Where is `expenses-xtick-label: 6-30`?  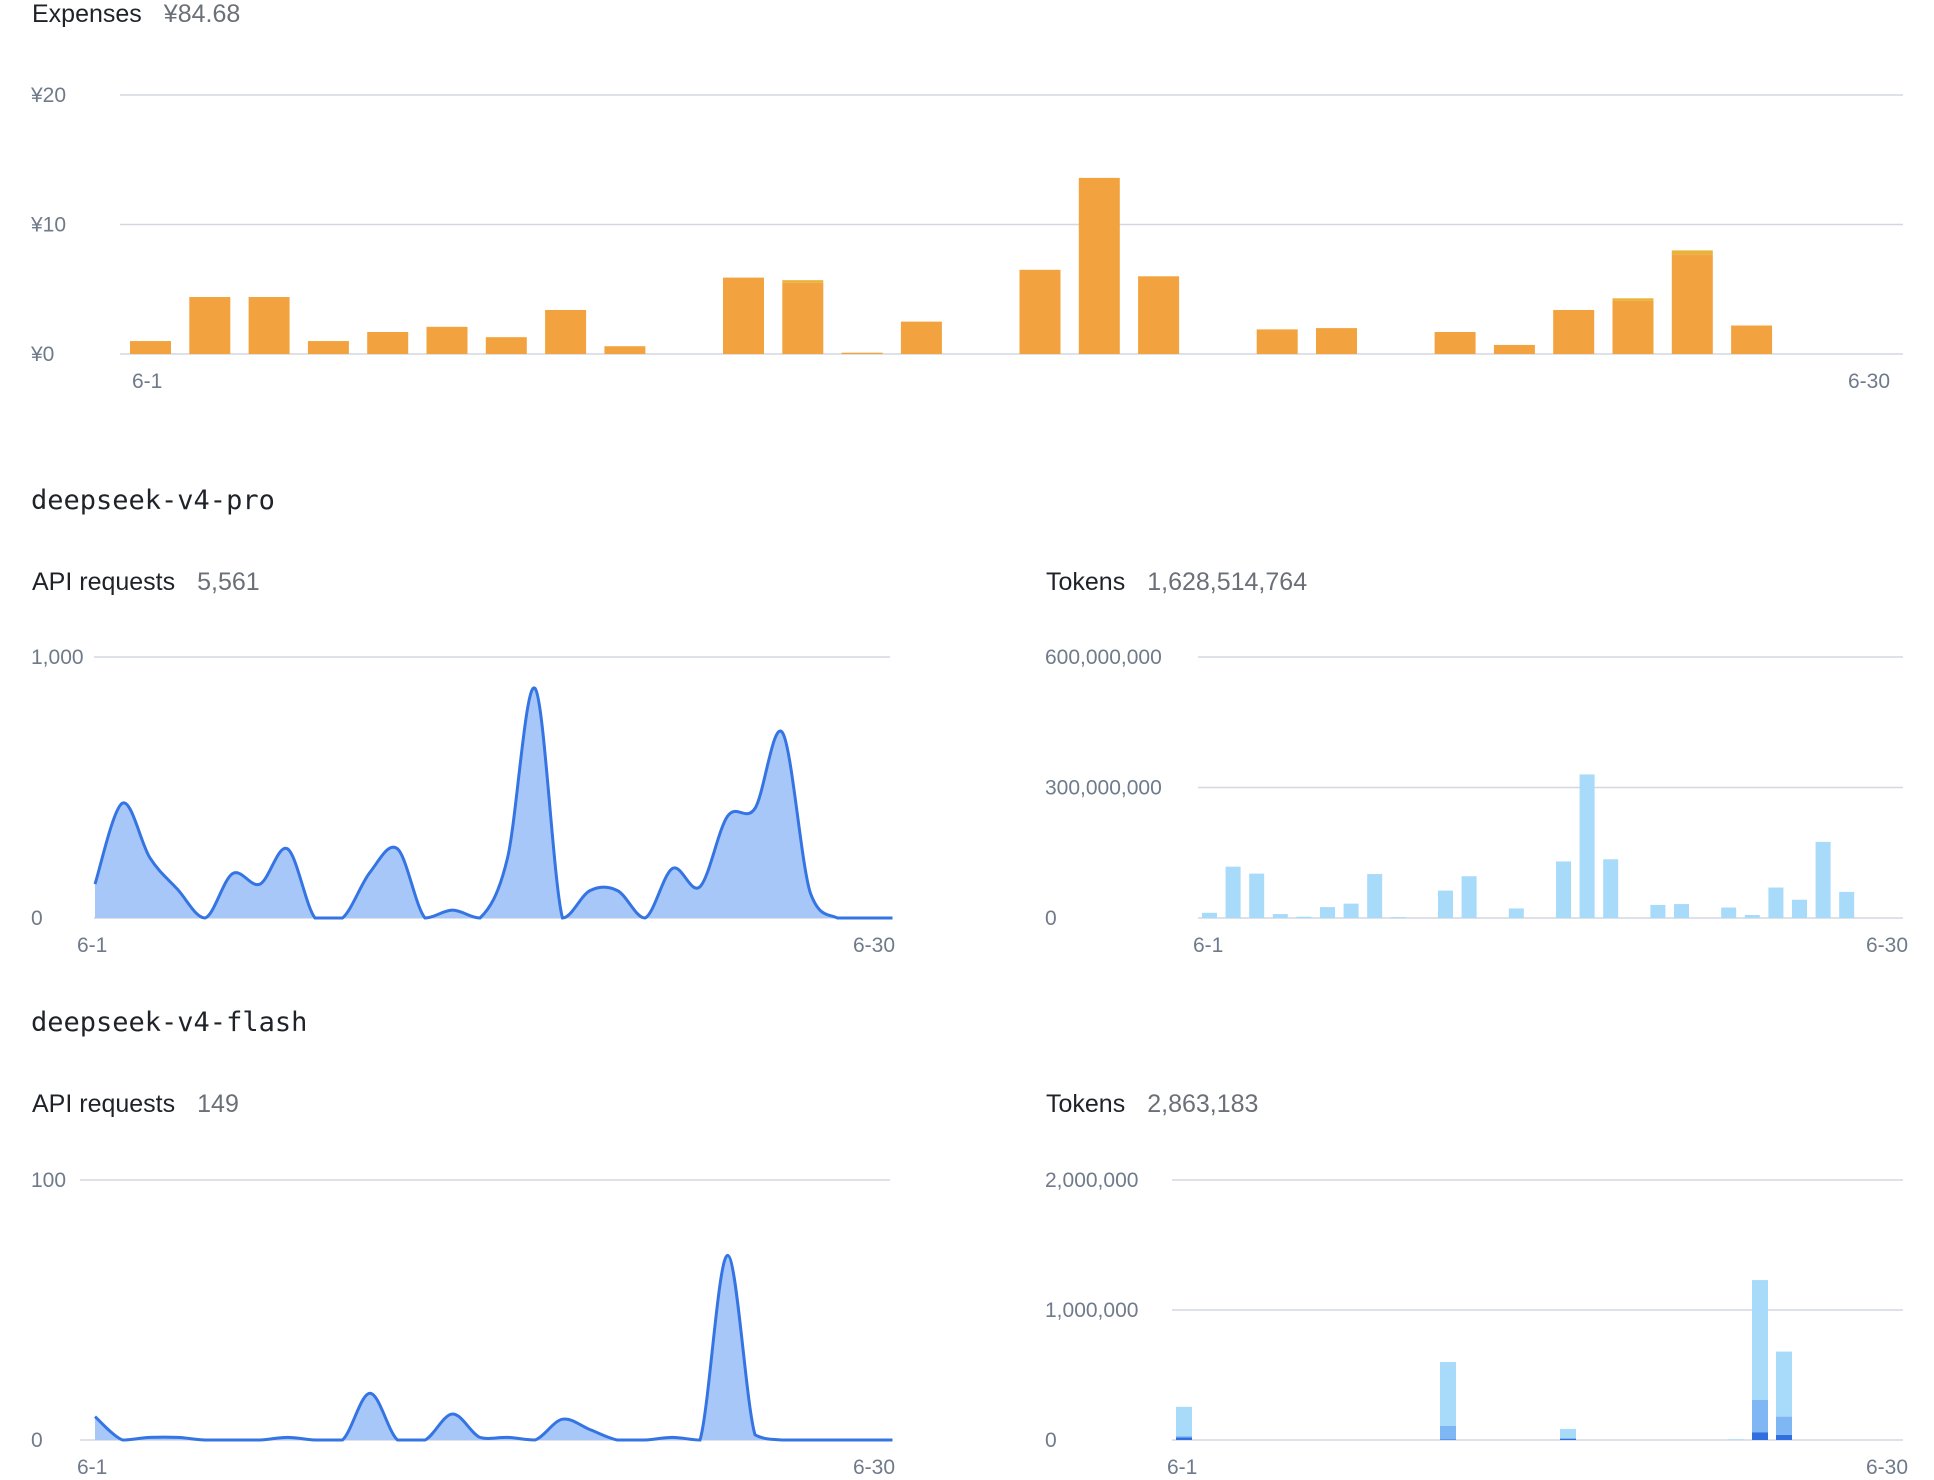 expenses-xtick-label: 6-30 is located at coordinates (1869, 381).